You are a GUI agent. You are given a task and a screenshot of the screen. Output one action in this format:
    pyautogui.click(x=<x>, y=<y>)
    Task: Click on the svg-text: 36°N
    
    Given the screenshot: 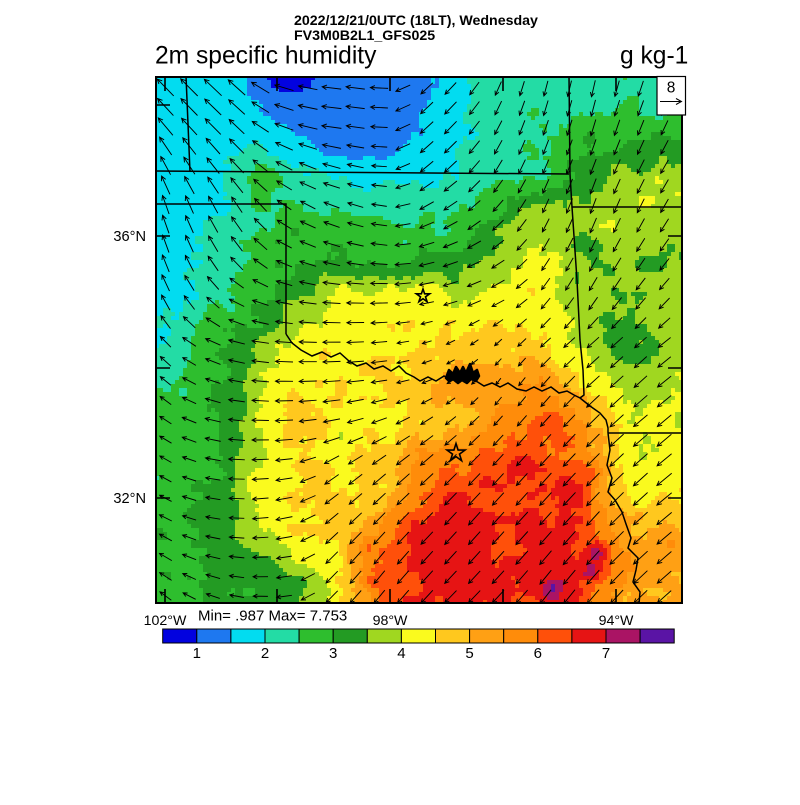 What is the action you would take?
    pyautogui.click(x=129, y=237)
    